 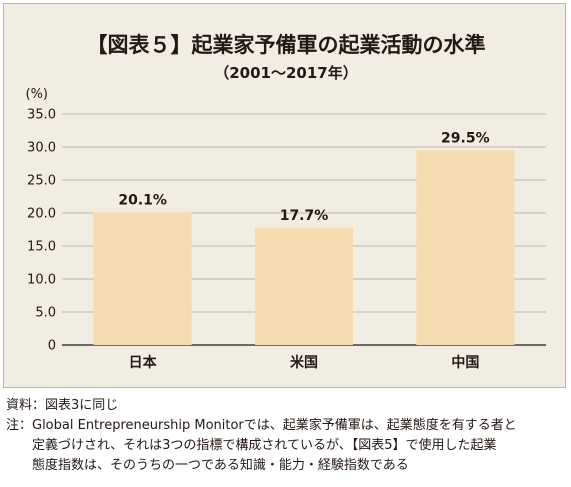 What do you see at coordinates (41, 148) in the screenshot?
I see `y-tick-label: 30.0` at bounding box center [41, 148].